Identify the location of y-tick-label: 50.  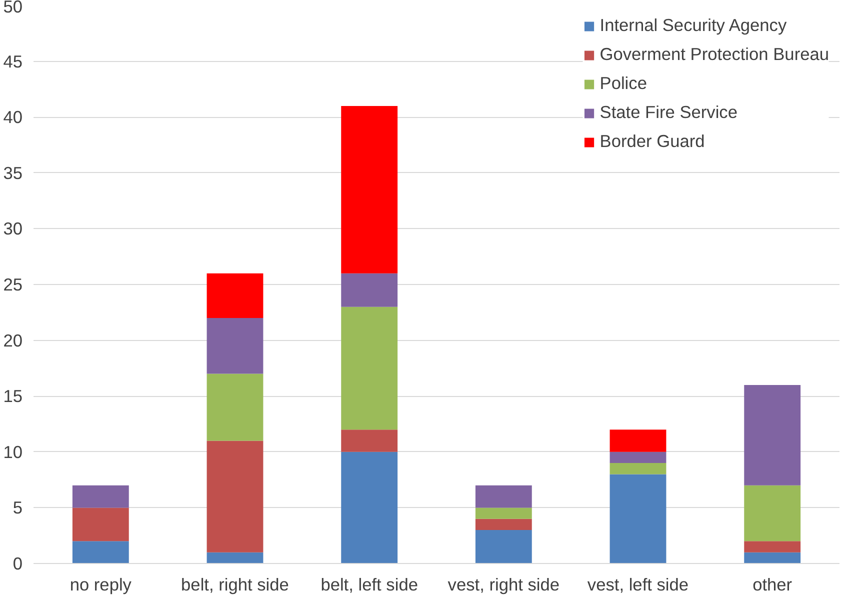
(13, 8).